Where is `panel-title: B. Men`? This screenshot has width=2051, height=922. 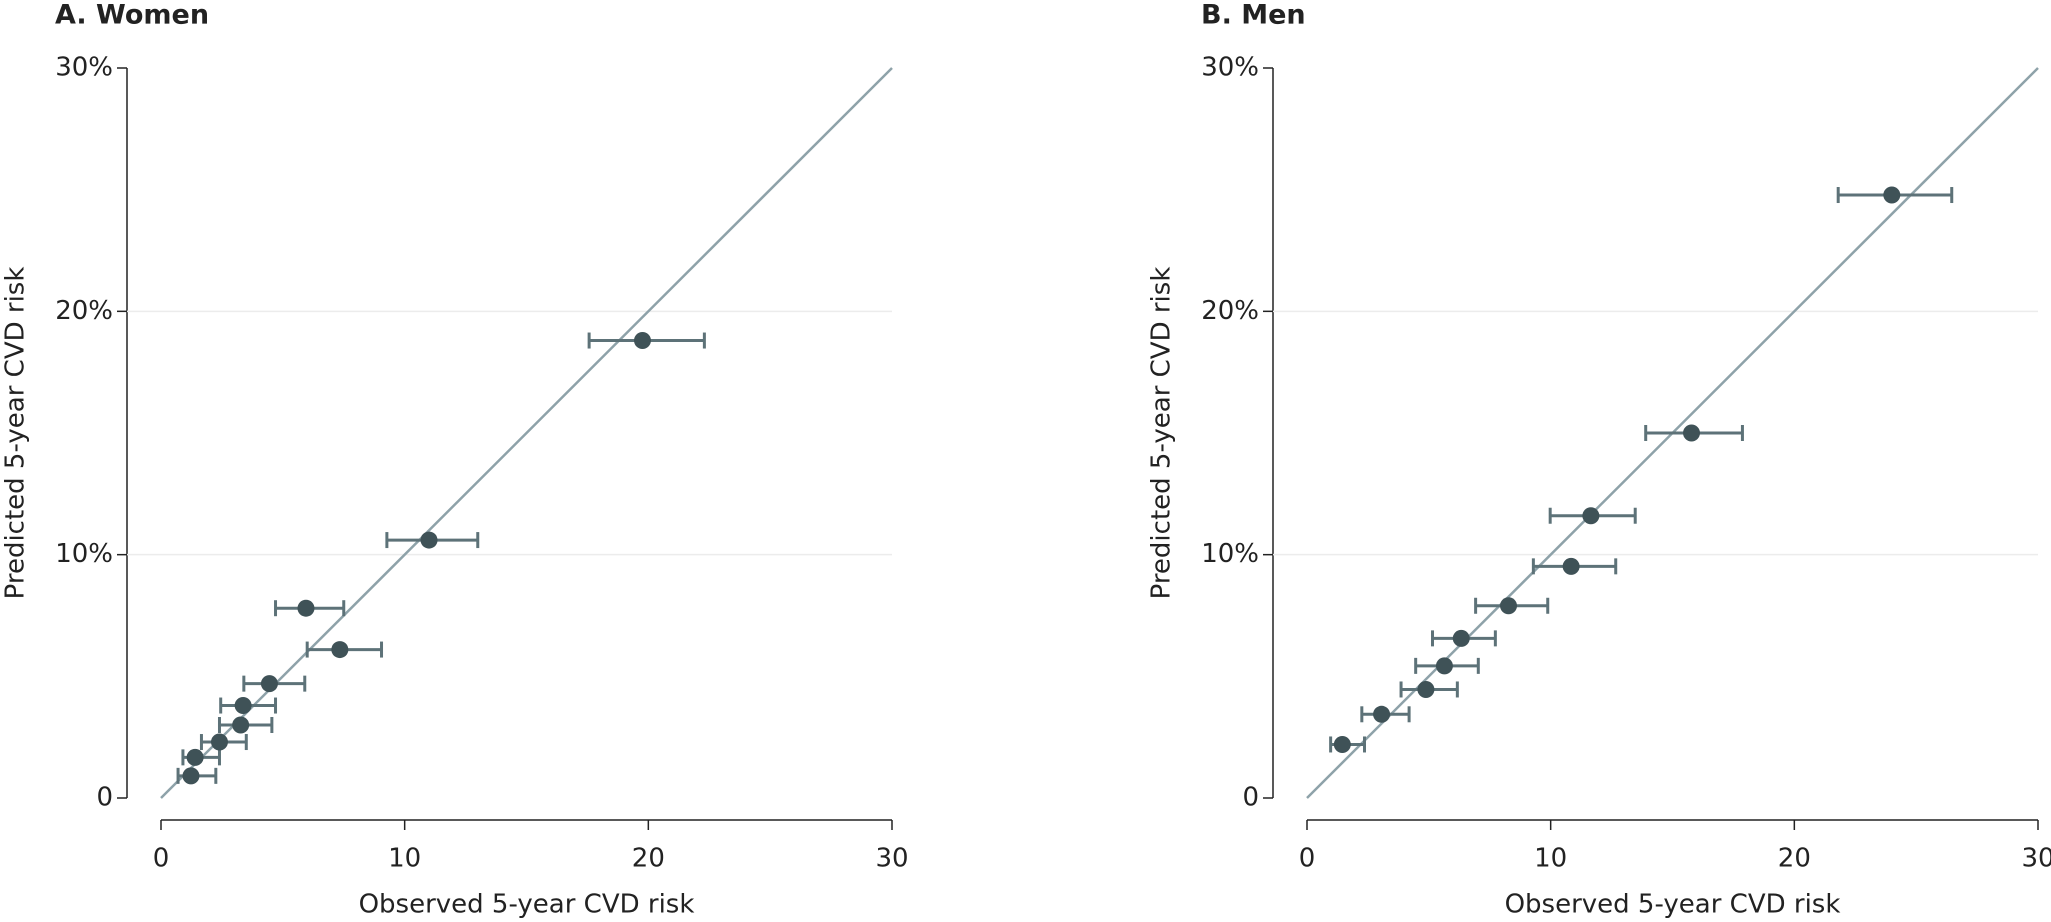
panel-title: B. Men is located at coordinates (1253, 15).